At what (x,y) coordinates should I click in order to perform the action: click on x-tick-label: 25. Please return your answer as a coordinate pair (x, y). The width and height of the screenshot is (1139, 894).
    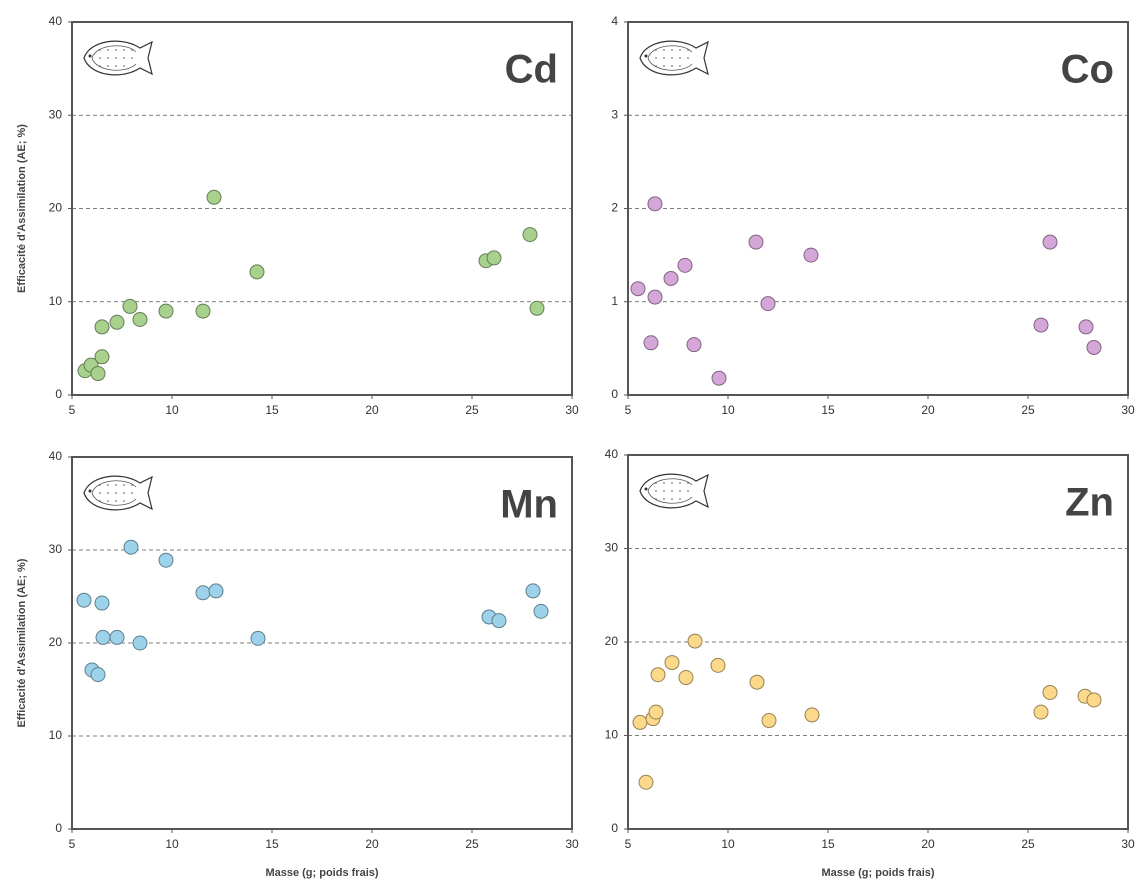
    Looking at the image, I should click on (472, 844).